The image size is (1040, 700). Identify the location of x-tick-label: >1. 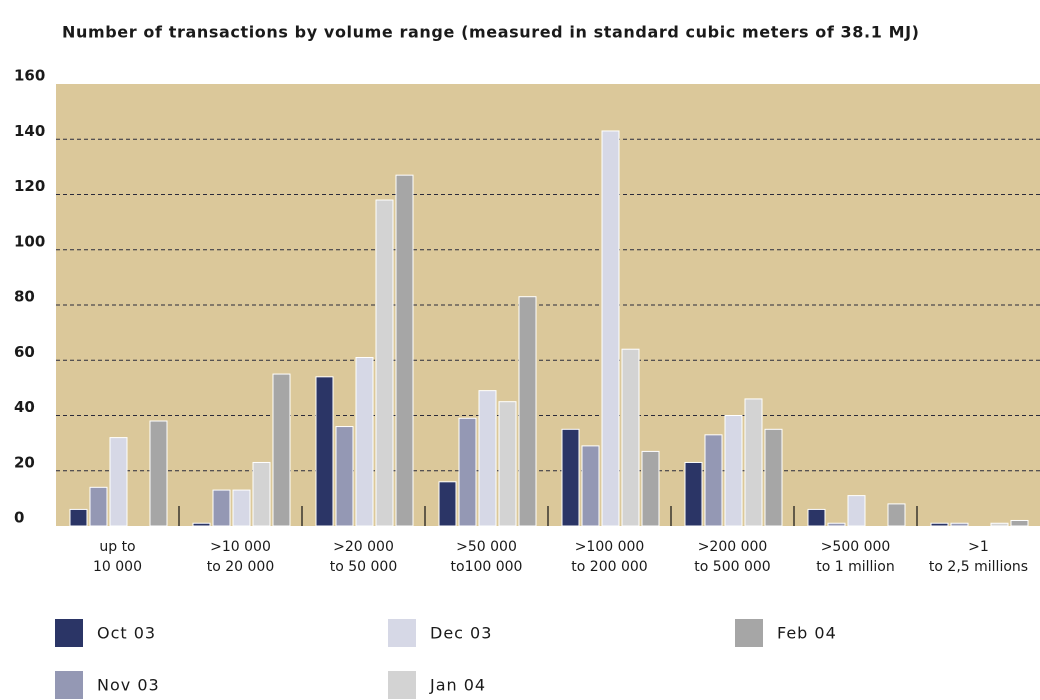
(978, 547).